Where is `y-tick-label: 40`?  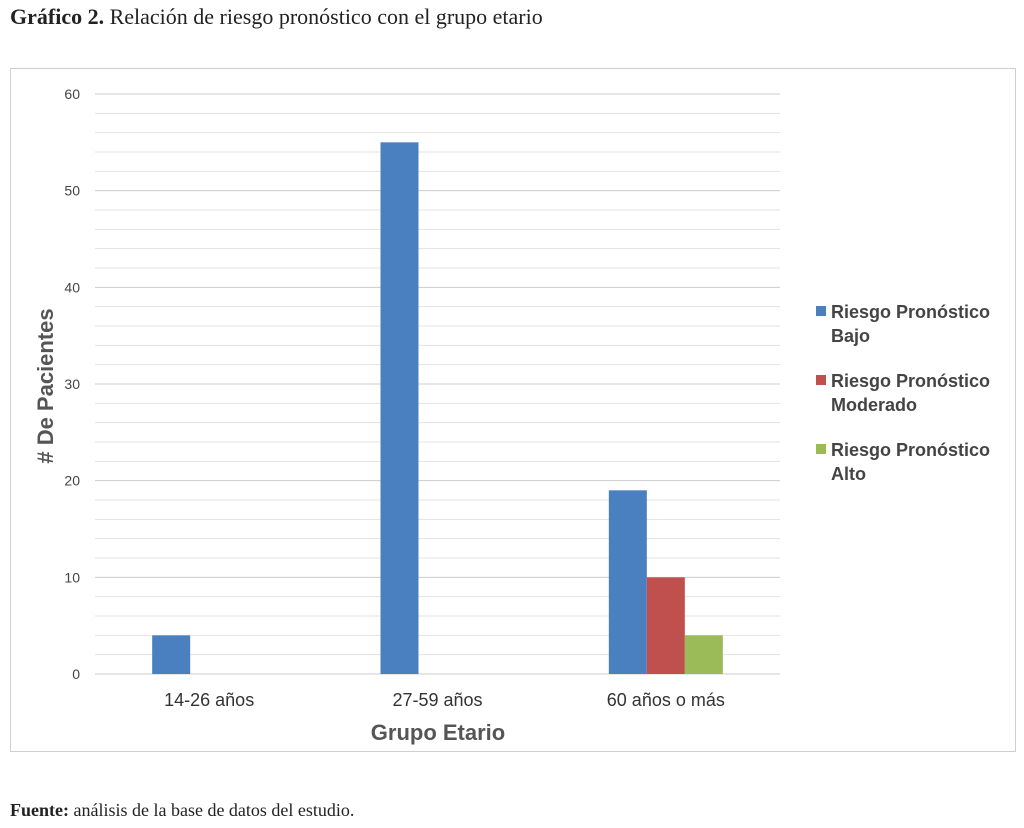
y-tick-label: 40 is located at coordinates (72, 287).